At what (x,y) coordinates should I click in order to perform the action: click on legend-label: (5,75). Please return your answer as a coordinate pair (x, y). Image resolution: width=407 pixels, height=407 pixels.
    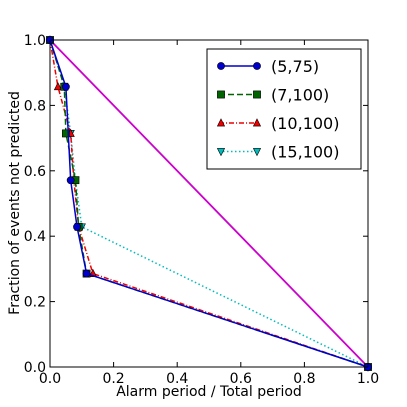
    Looking at the image, I should click on (295, 66).